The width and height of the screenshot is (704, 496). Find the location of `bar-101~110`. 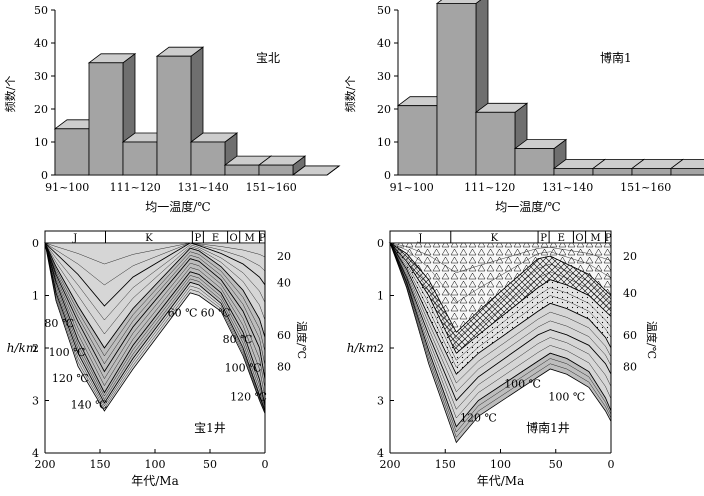

bar-101~110 is located at coordinates (112, 114).